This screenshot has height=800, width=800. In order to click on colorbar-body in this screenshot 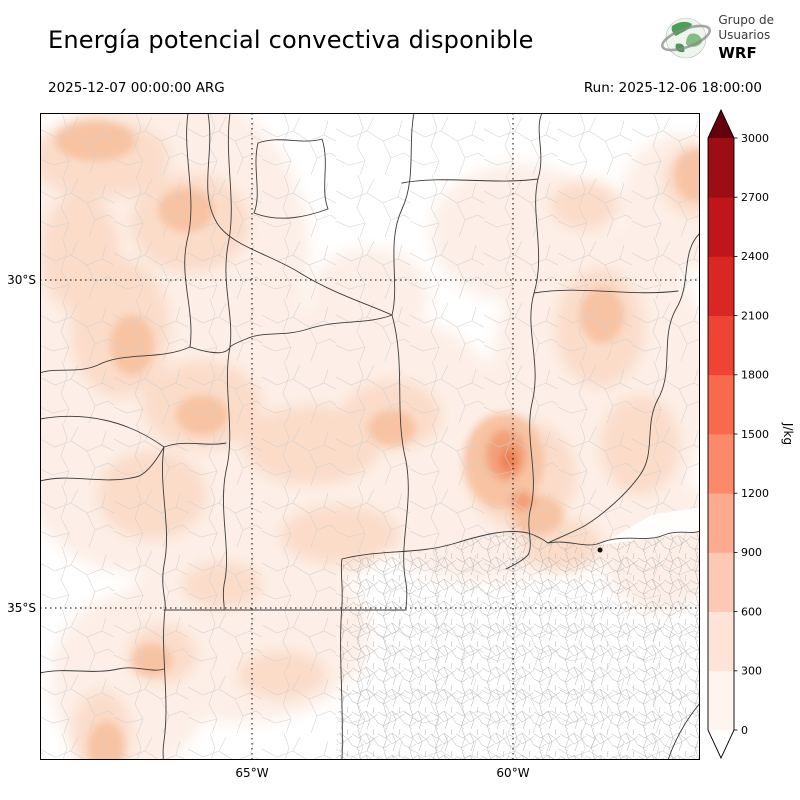, I will do `click(721, 434)`.